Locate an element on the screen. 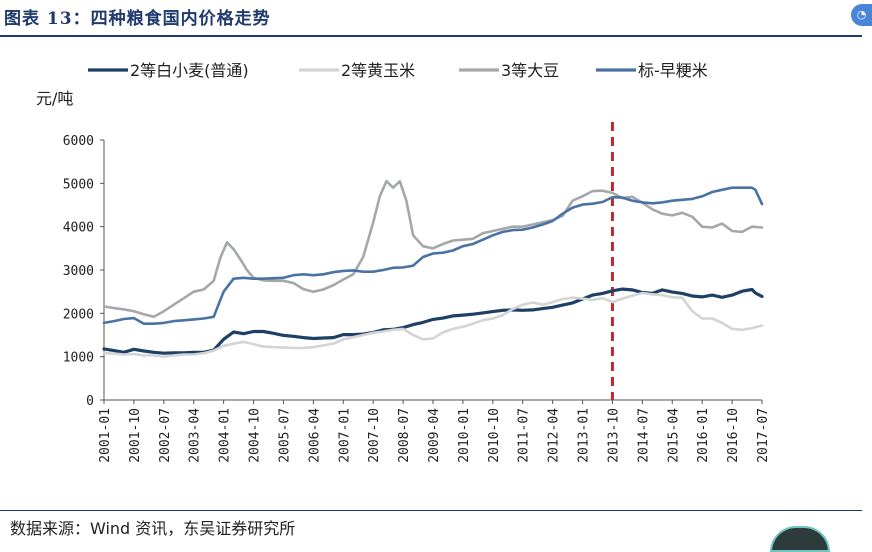  legend-label: 标-早粳米 is located at coordinates (673, 70).